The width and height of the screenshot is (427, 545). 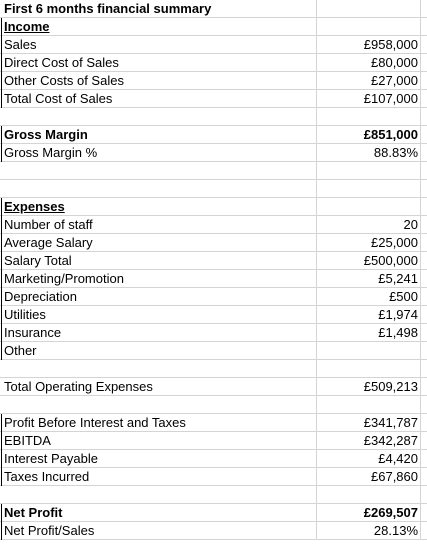 What do you see at coordinates (369, 332) in the screenshot?
I see `insurance-value: £1,498` at bounding box center [369, 332].